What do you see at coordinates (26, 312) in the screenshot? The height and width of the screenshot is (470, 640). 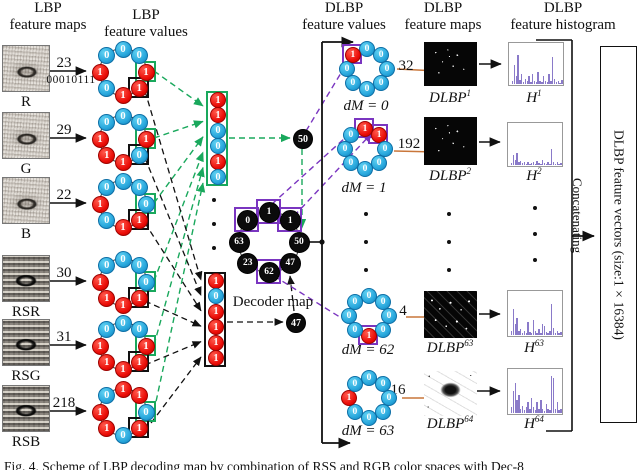 I see `channel-label: RSR` at bounding box center [26, 312].